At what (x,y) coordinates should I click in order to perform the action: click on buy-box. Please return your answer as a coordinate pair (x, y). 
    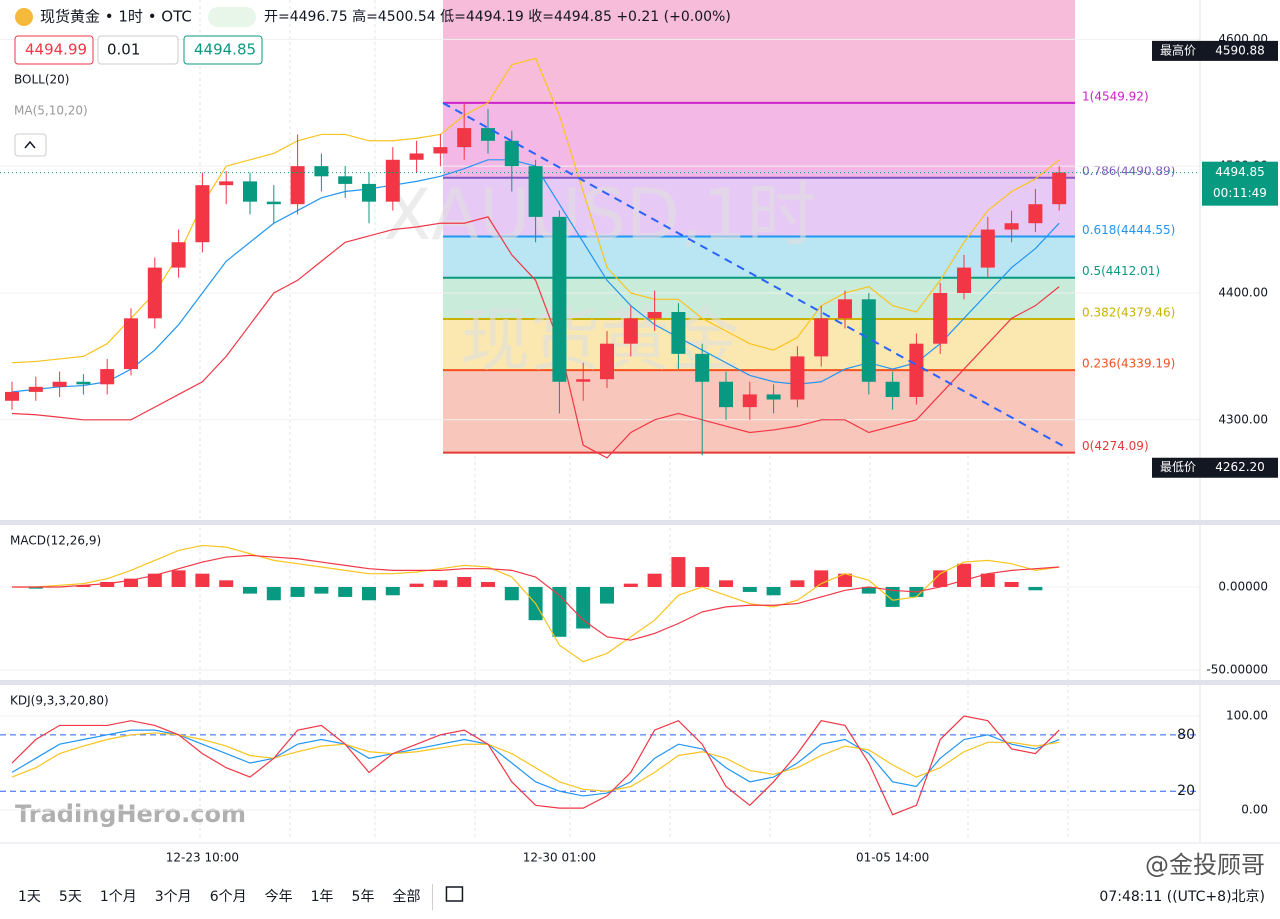
    Looking at the image, I should click on (223, 50).